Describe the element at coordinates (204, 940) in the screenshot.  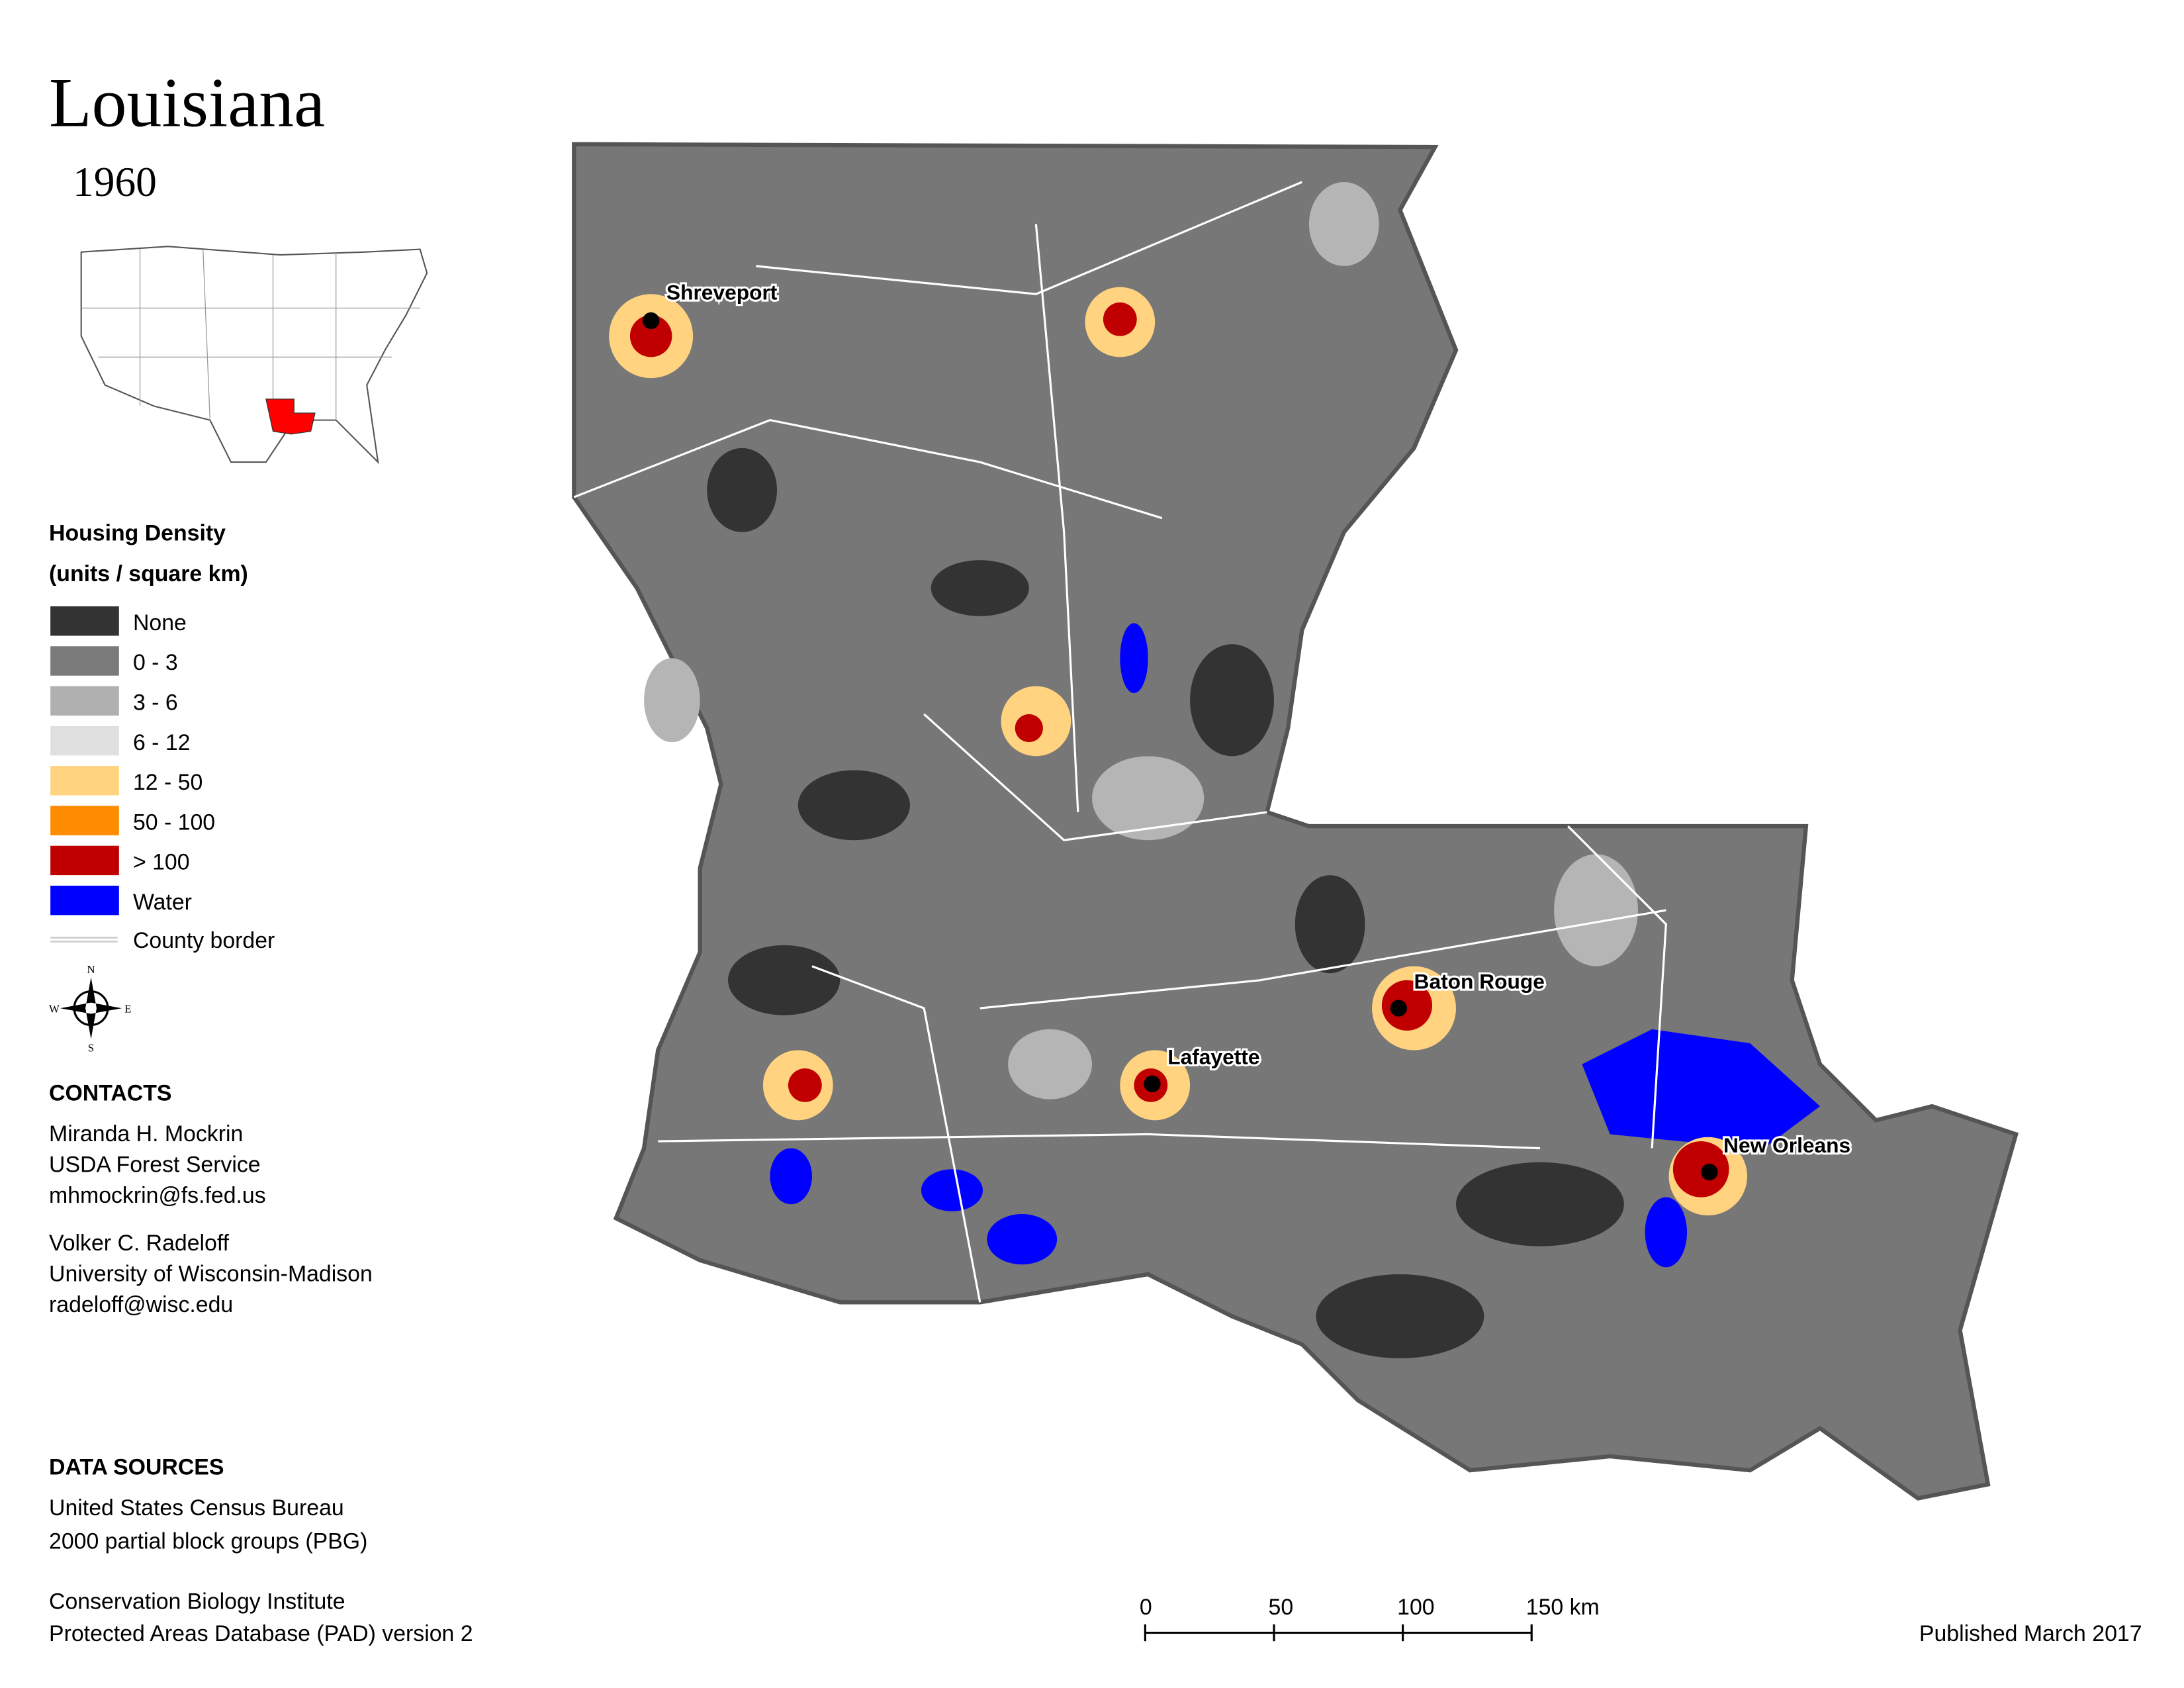
I see `legend-label: County border` at that location.